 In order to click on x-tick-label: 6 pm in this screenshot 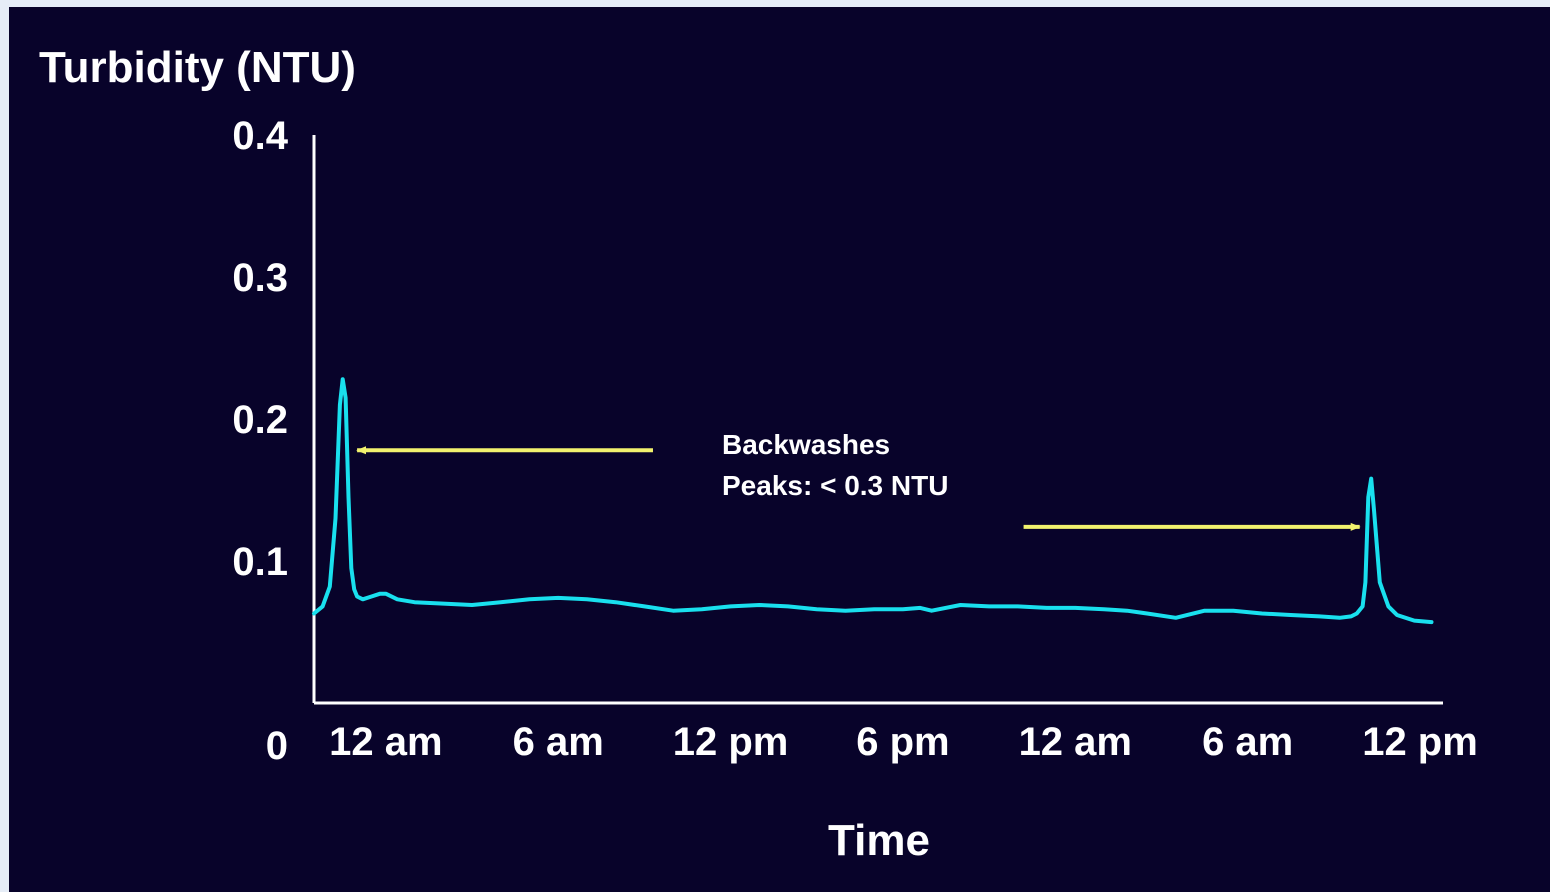, I will do `click(902, 742)`.